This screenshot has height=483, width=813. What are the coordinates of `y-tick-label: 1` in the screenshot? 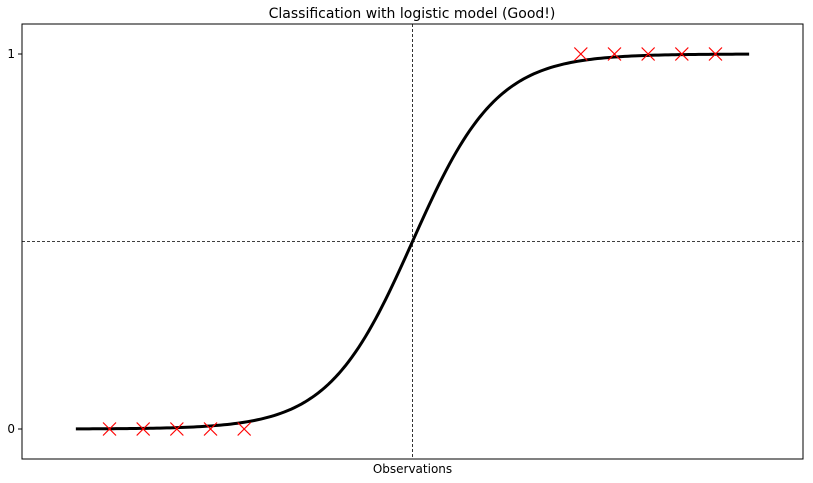 It's located at (11, 54).